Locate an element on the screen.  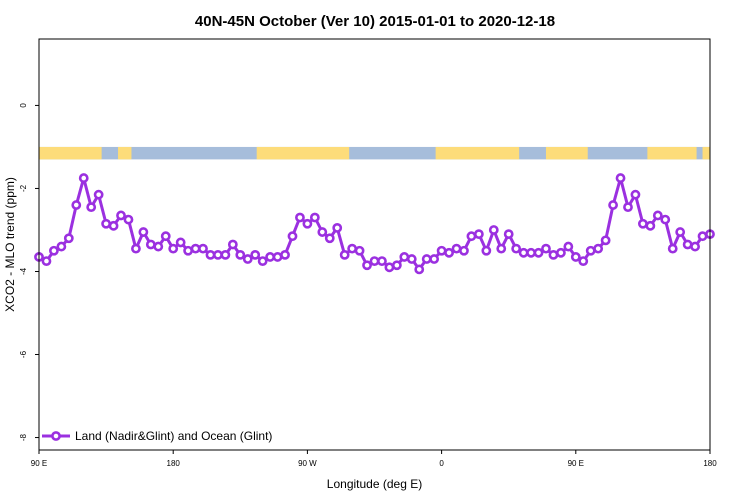
y-tick-label: -4 is located at coordinates (23, 271).